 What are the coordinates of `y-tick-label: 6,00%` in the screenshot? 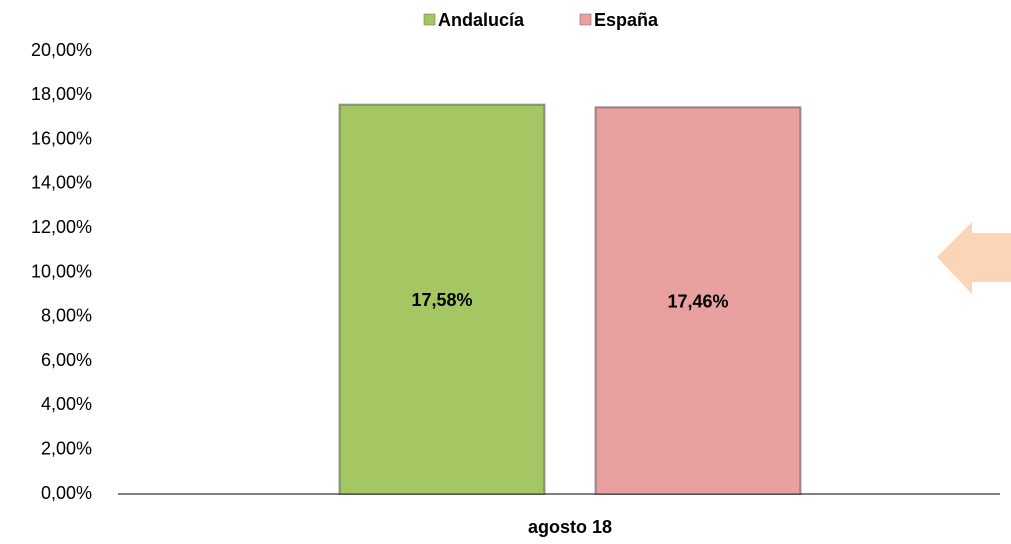 It's located at (66, 360).